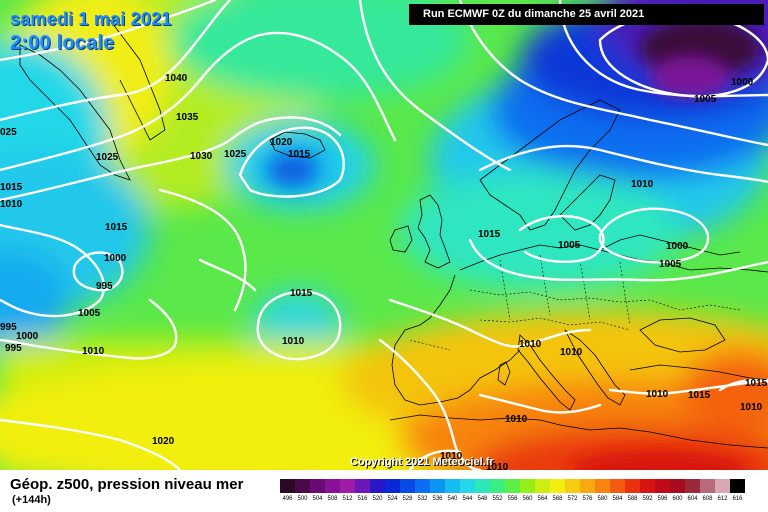 The image size is (768, 512). What do you see at coordinates (572, 499) in the screenshot?
I see `color-scale-tick-label: 572` at bounding box center [572, 499].